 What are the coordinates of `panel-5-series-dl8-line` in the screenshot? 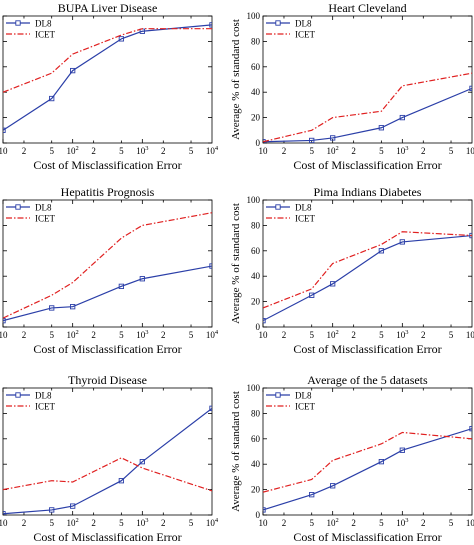 It's located at (107, 461).